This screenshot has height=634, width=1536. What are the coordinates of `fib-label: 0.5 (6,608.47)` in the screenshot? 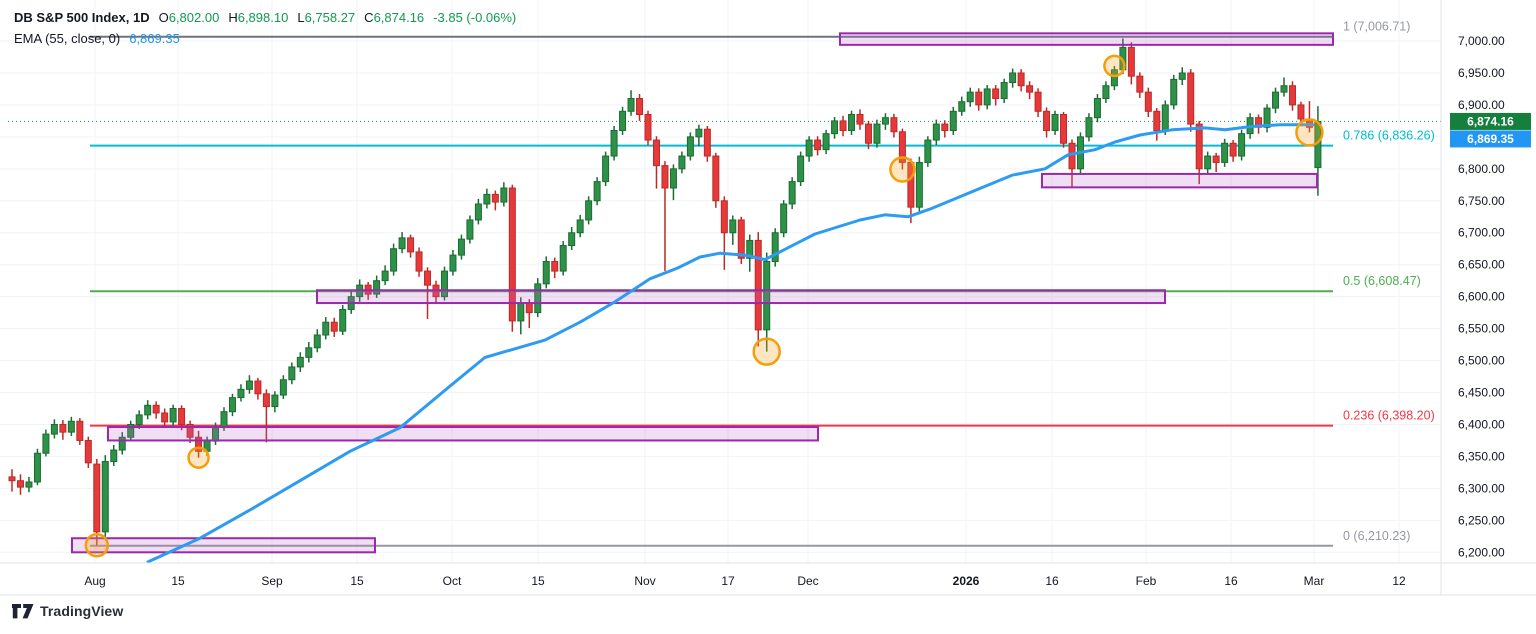 It's located at (1382, 281).